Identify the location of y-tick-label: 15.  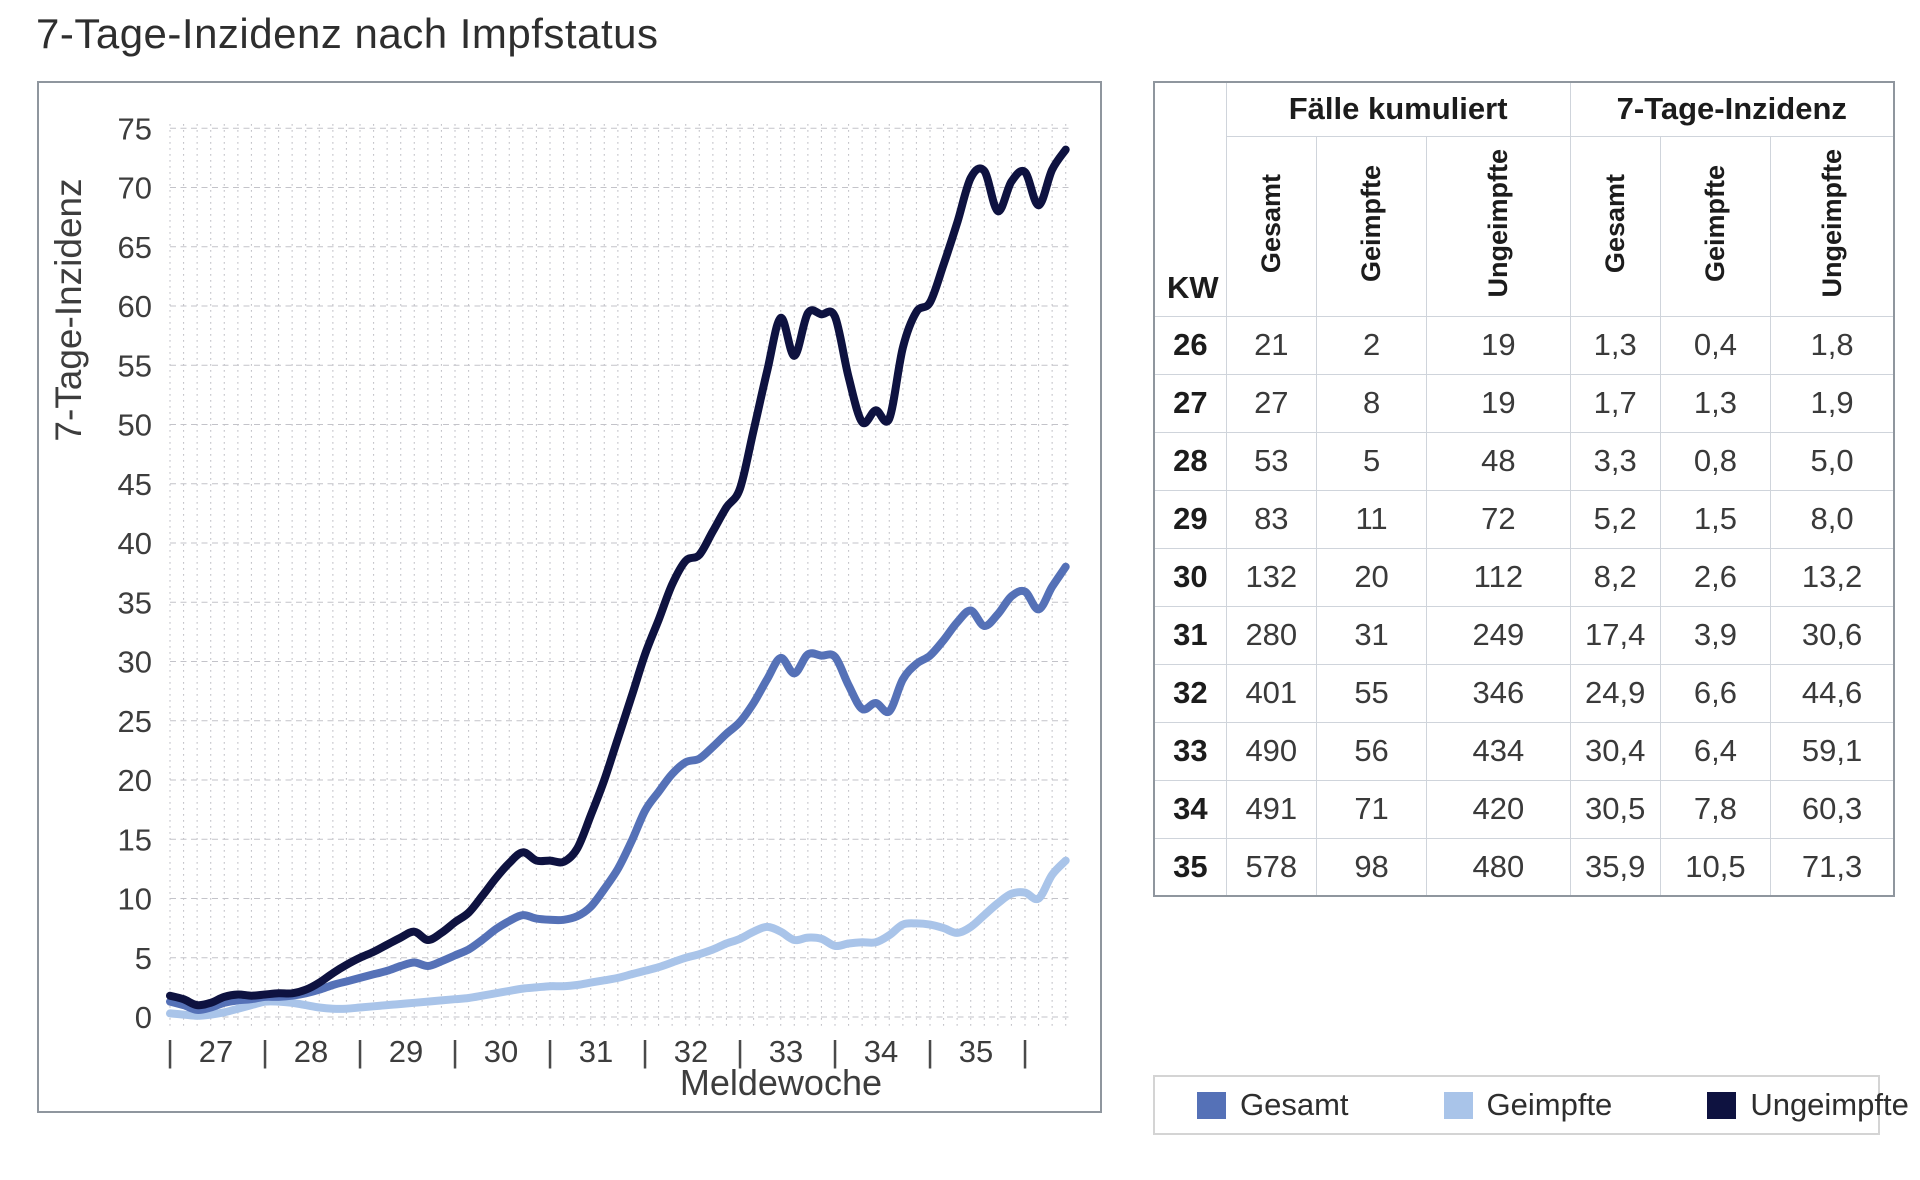
(135, 839).